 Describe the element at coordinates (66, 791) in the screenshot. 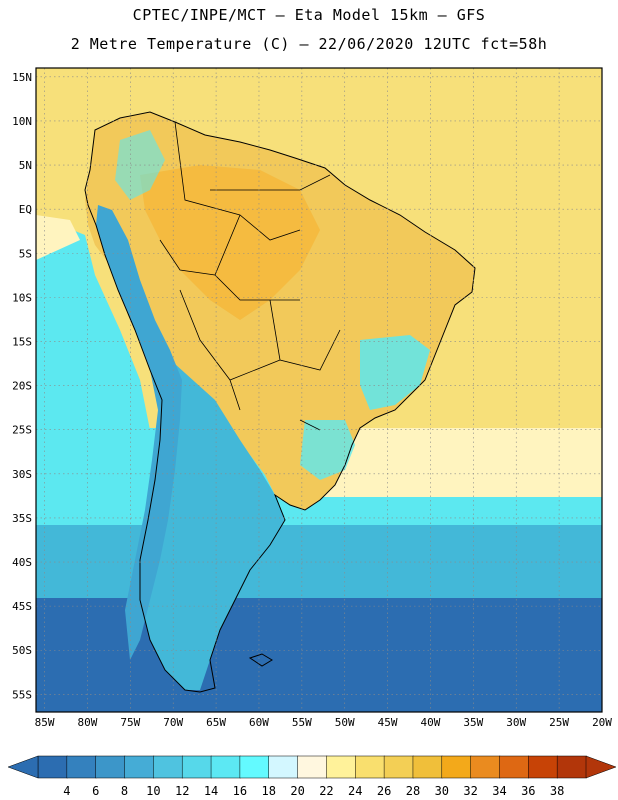

I see `colorbar-tick-label: 4` at that location.